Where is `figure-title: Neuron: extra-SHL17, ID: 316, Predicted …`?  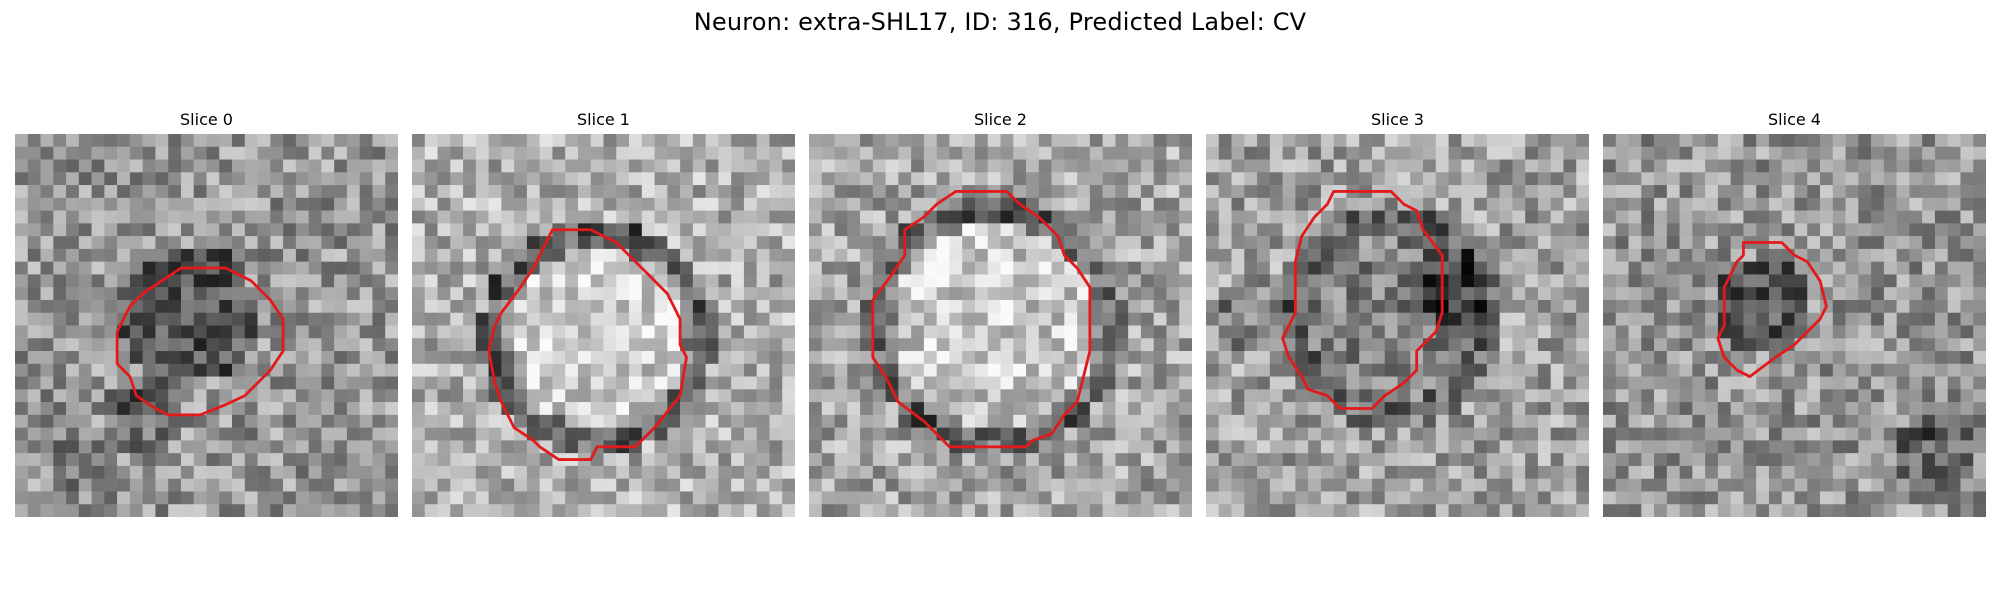 figure-title: Neuron: extra-SHL17, ID: 316, Predicted … is located at coordinates (1000, 22).